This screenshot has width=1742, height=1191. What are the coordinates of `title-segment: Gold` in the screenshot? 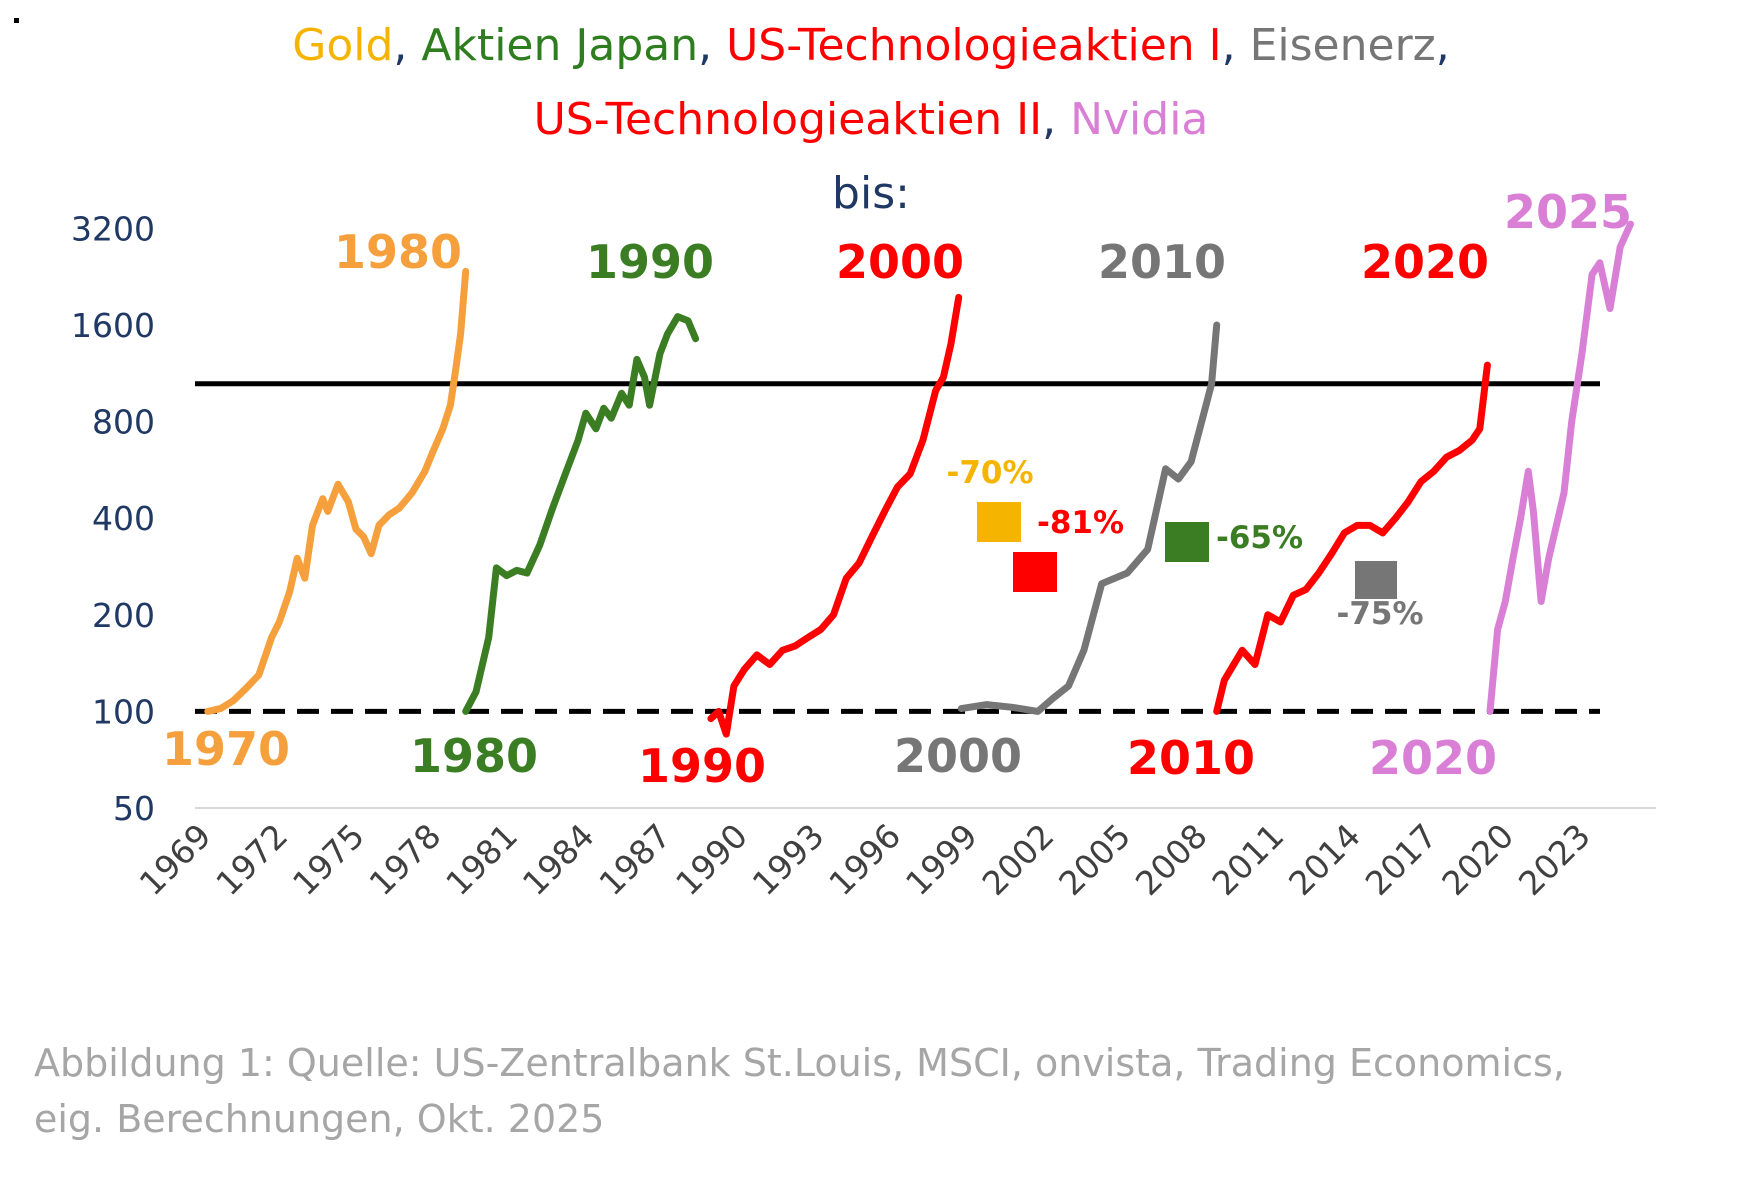 It's located at (343, 45).